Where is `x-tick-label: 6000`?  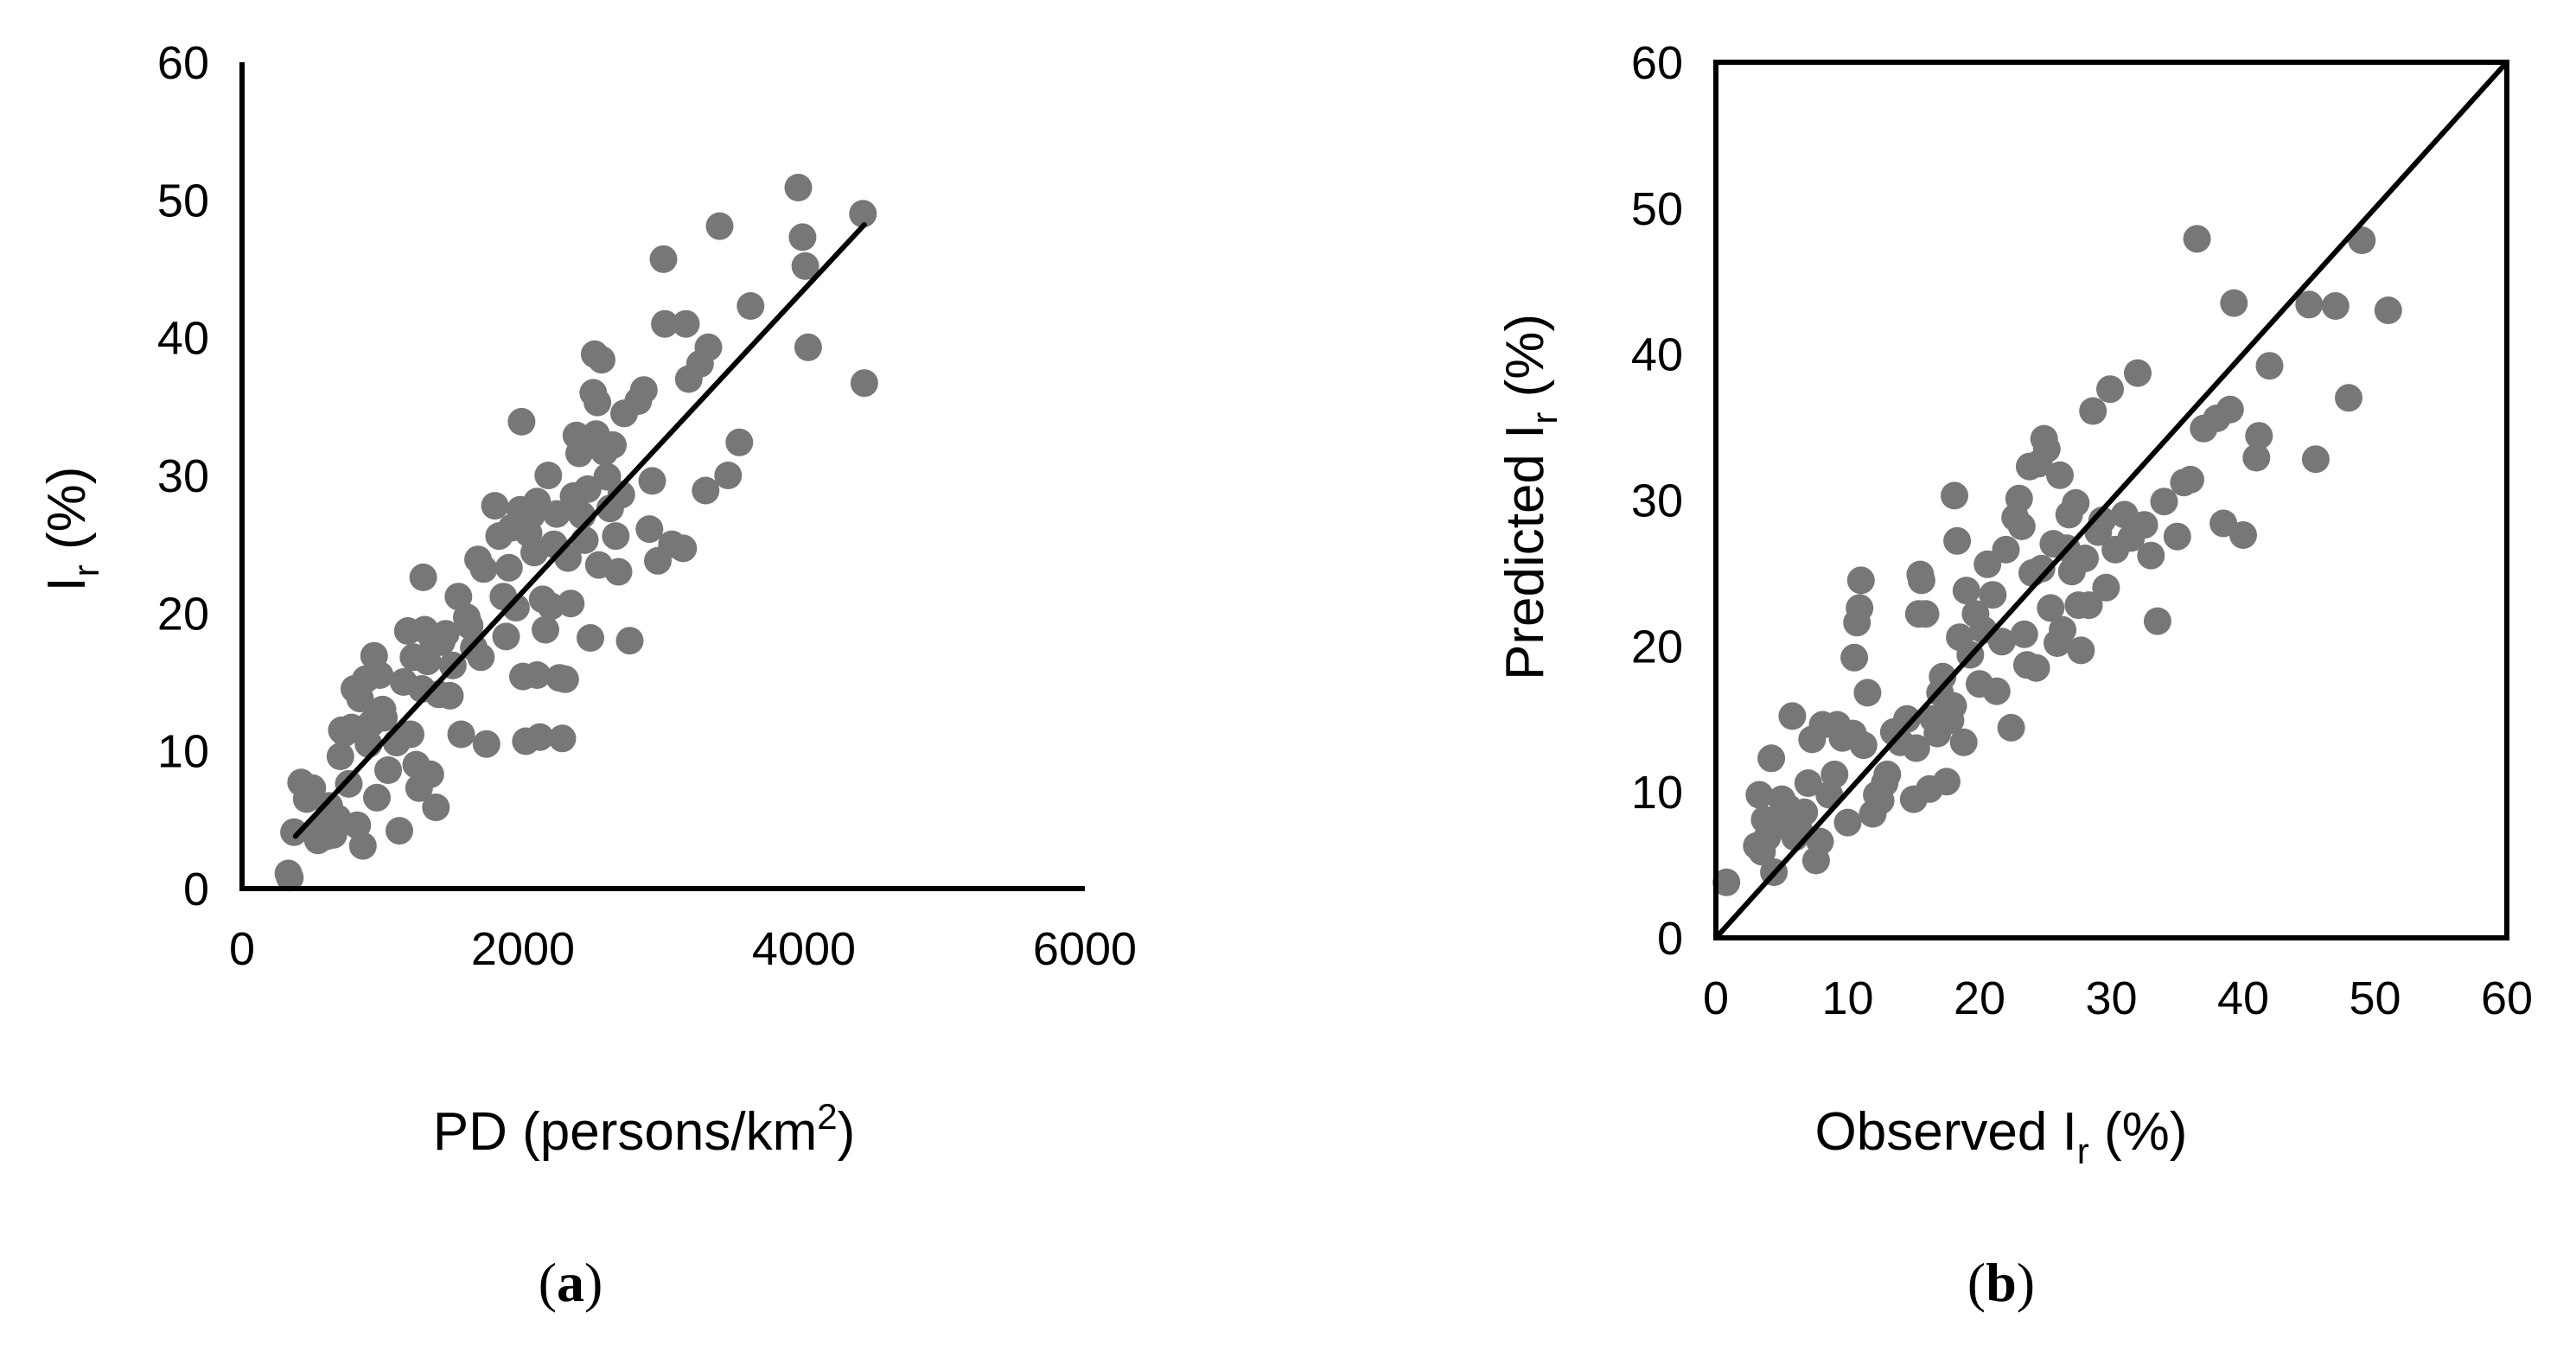 x-tick-label: 6000 is located at coordinates (1085, 949).